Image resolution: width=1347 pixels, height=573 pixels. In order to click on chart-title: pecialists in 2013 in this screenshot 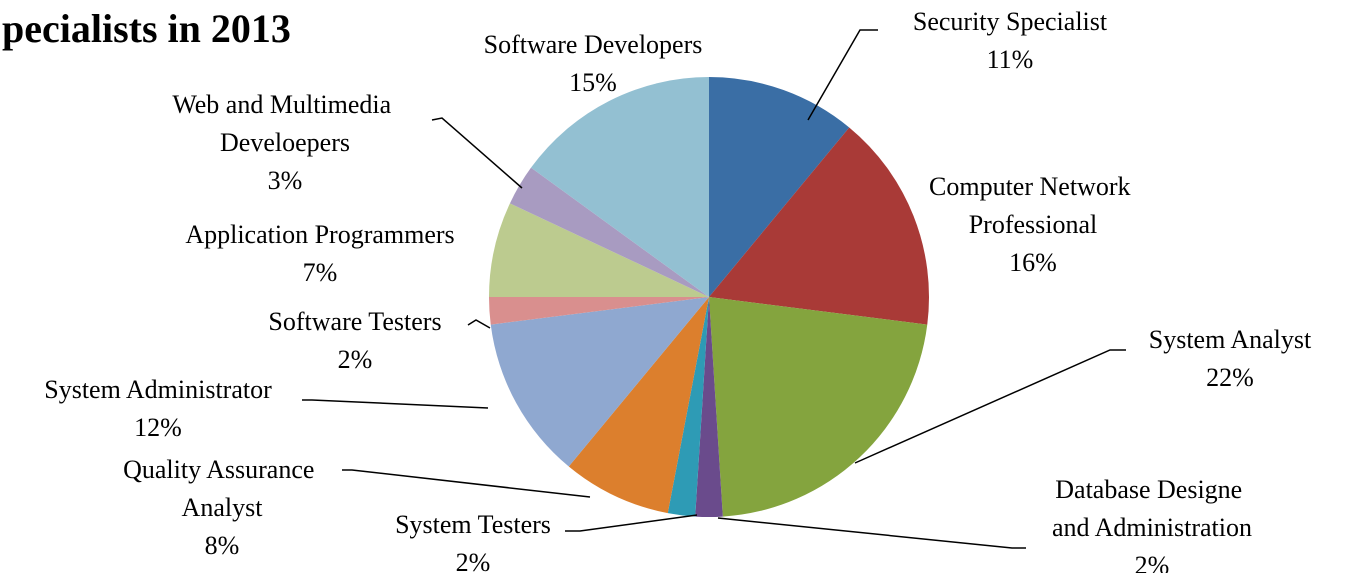, I will do `click(146, 28)`.